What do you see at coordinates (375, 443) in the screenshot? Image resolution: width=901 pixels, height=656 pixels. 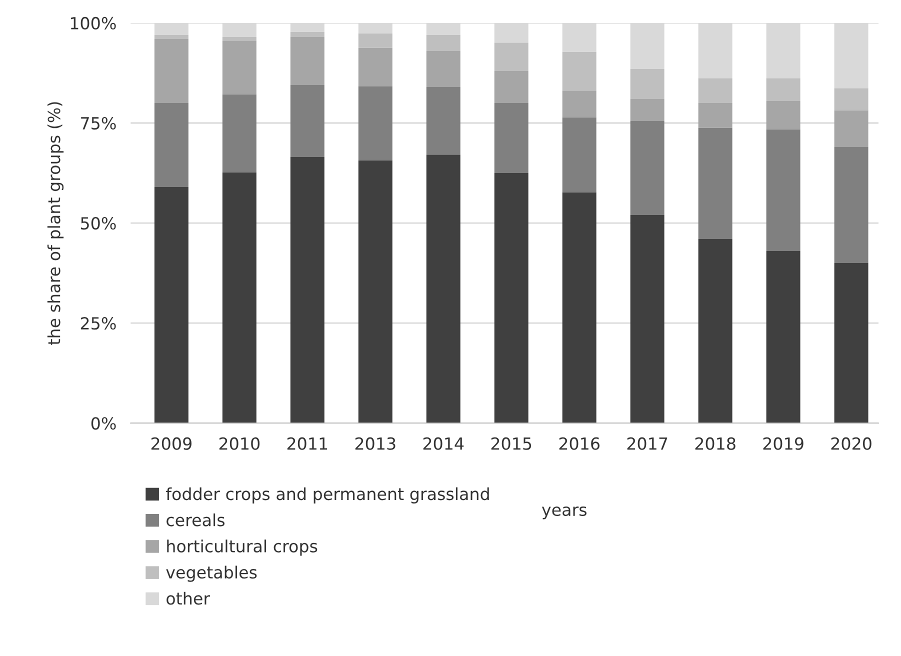 I see `x-tick-label: 2013` at bounding box center [375, 443].